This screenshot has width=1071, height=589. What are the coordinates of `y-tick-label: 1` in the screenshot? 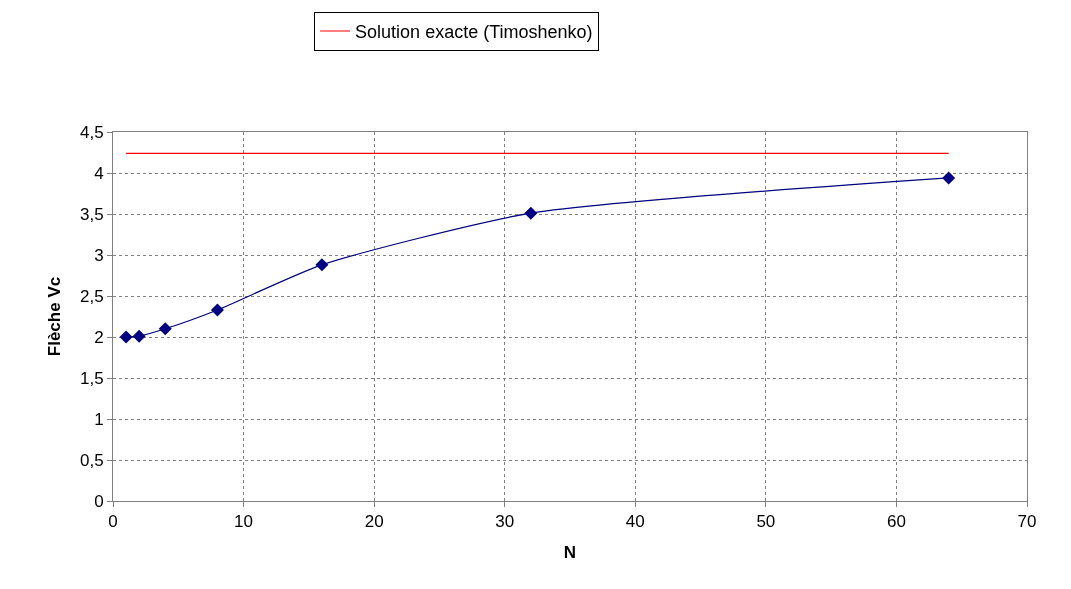 It's located at (99, 419).